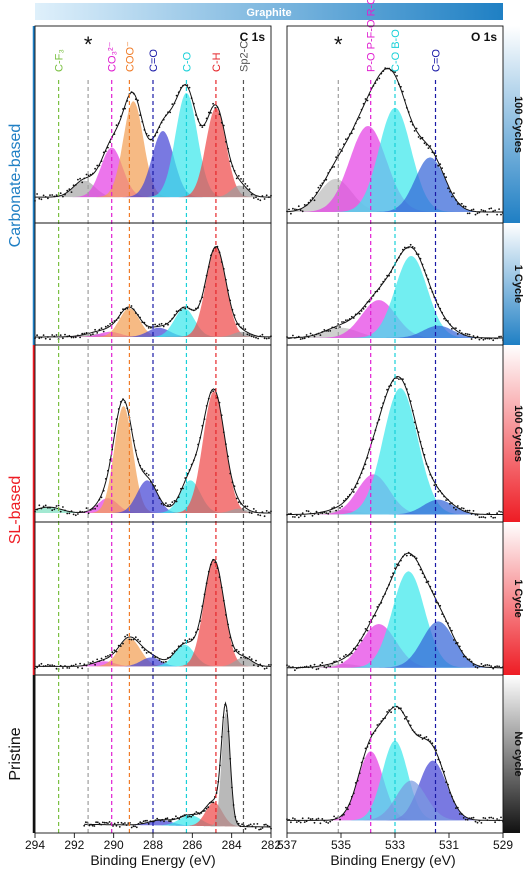  I want to click on ref-label-o1s-3: C=O, so click(437, 60).